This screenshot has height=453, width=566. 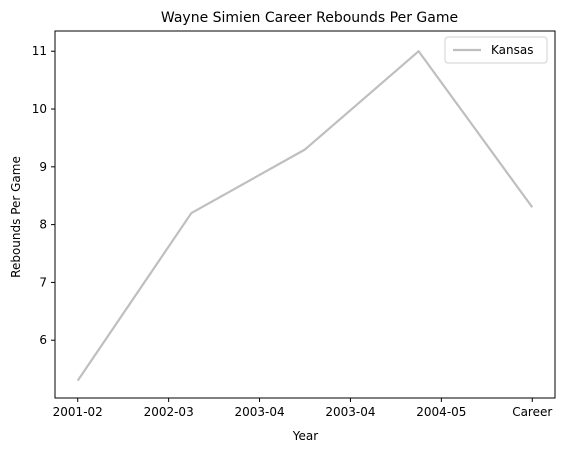 I want to click on y-tick-label: 7, so click(x=43, y=282).